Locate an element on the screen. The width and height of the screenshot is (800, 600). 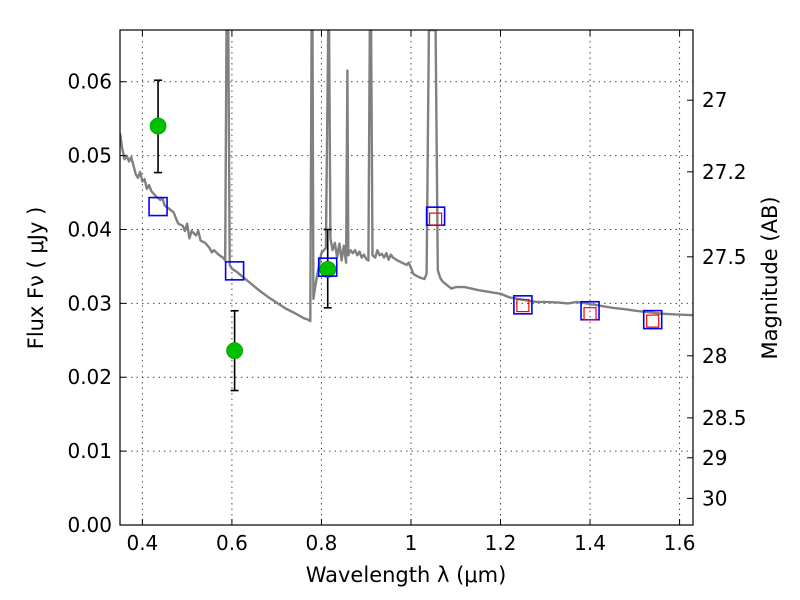
right-tick-label: 27 is located at coordinates (714, 100).